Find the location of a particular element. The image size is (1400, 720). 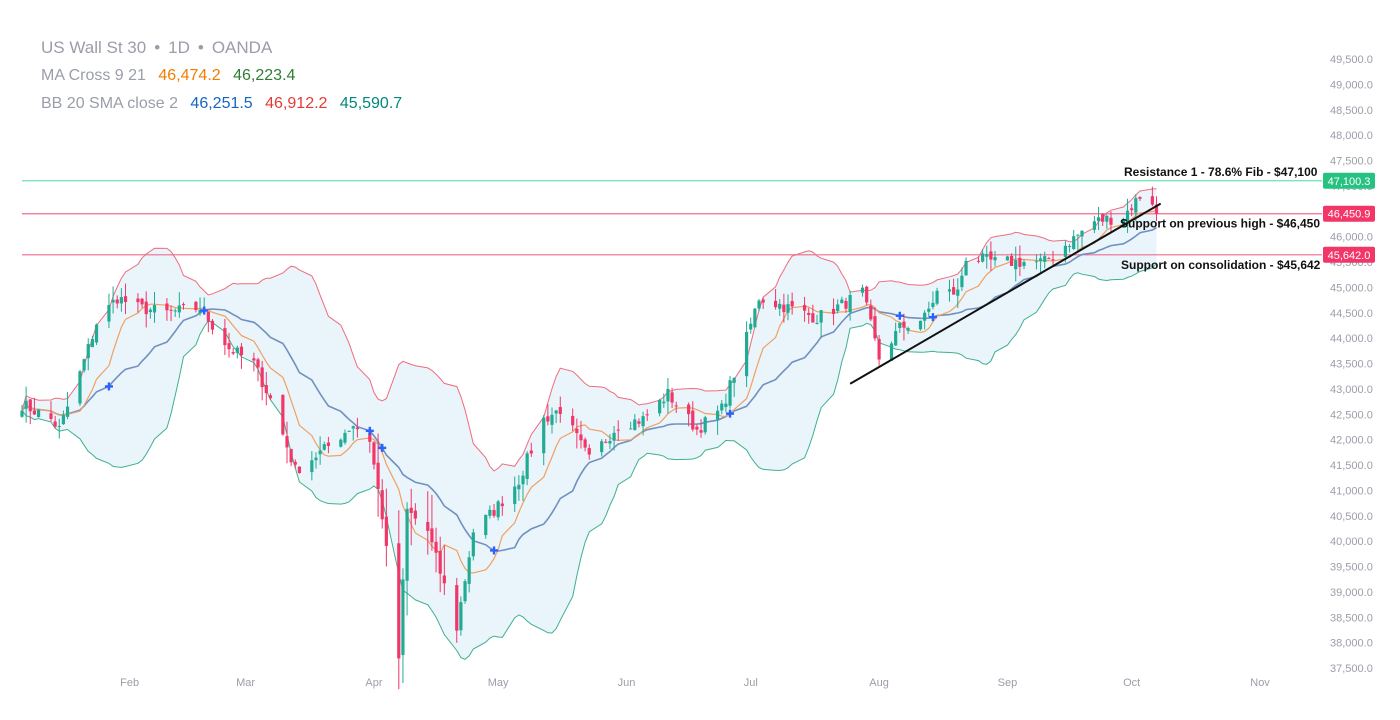

price-tick-label: 42,500.0 is located at coordinates (1351, 415).